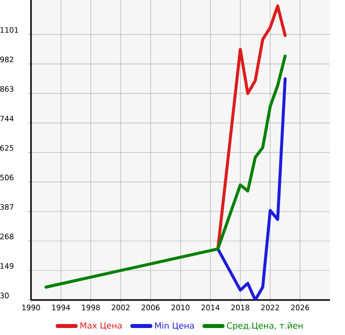 The image size is (345, 335). I want to click on legend-label: Max Цена, so click(101, 326).